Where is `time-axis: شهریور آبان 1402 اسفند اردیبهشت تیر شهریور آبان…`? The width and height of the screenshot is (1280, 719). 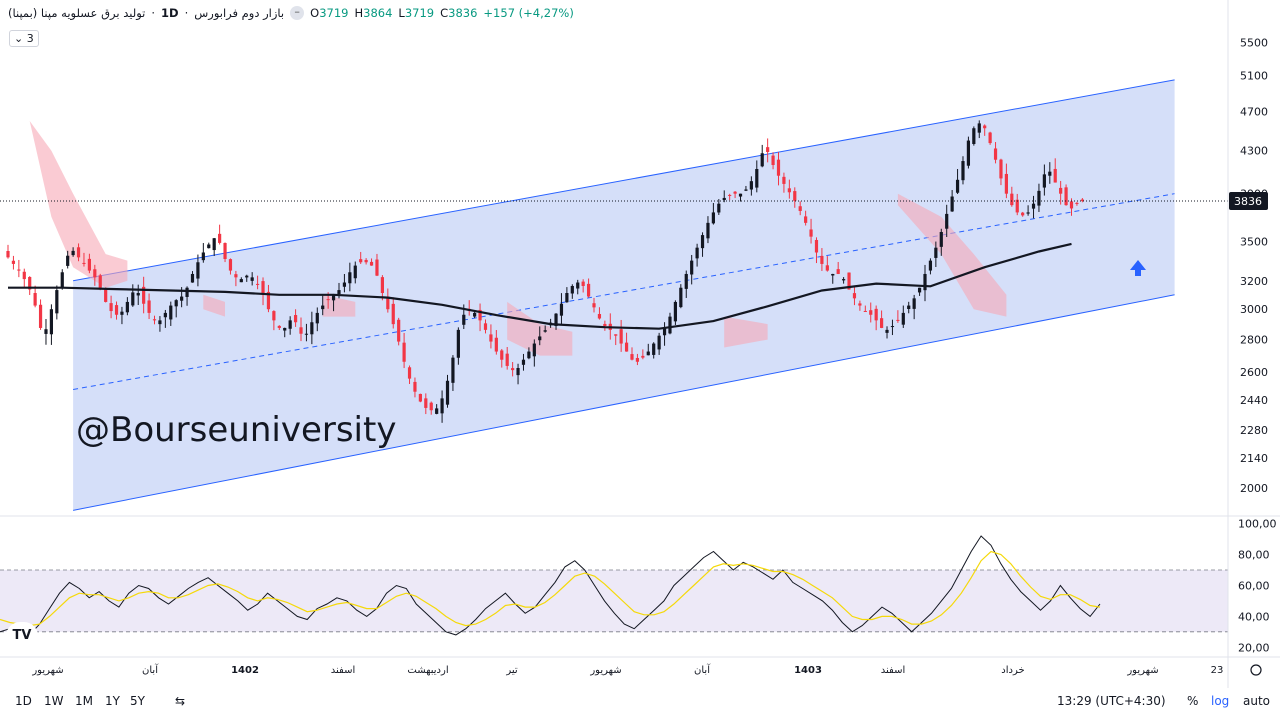
time-axis: شهریور آبان 1402 اسفند اردیبهشت تیر شهریور آبان… is located at coordinates (640, 666).